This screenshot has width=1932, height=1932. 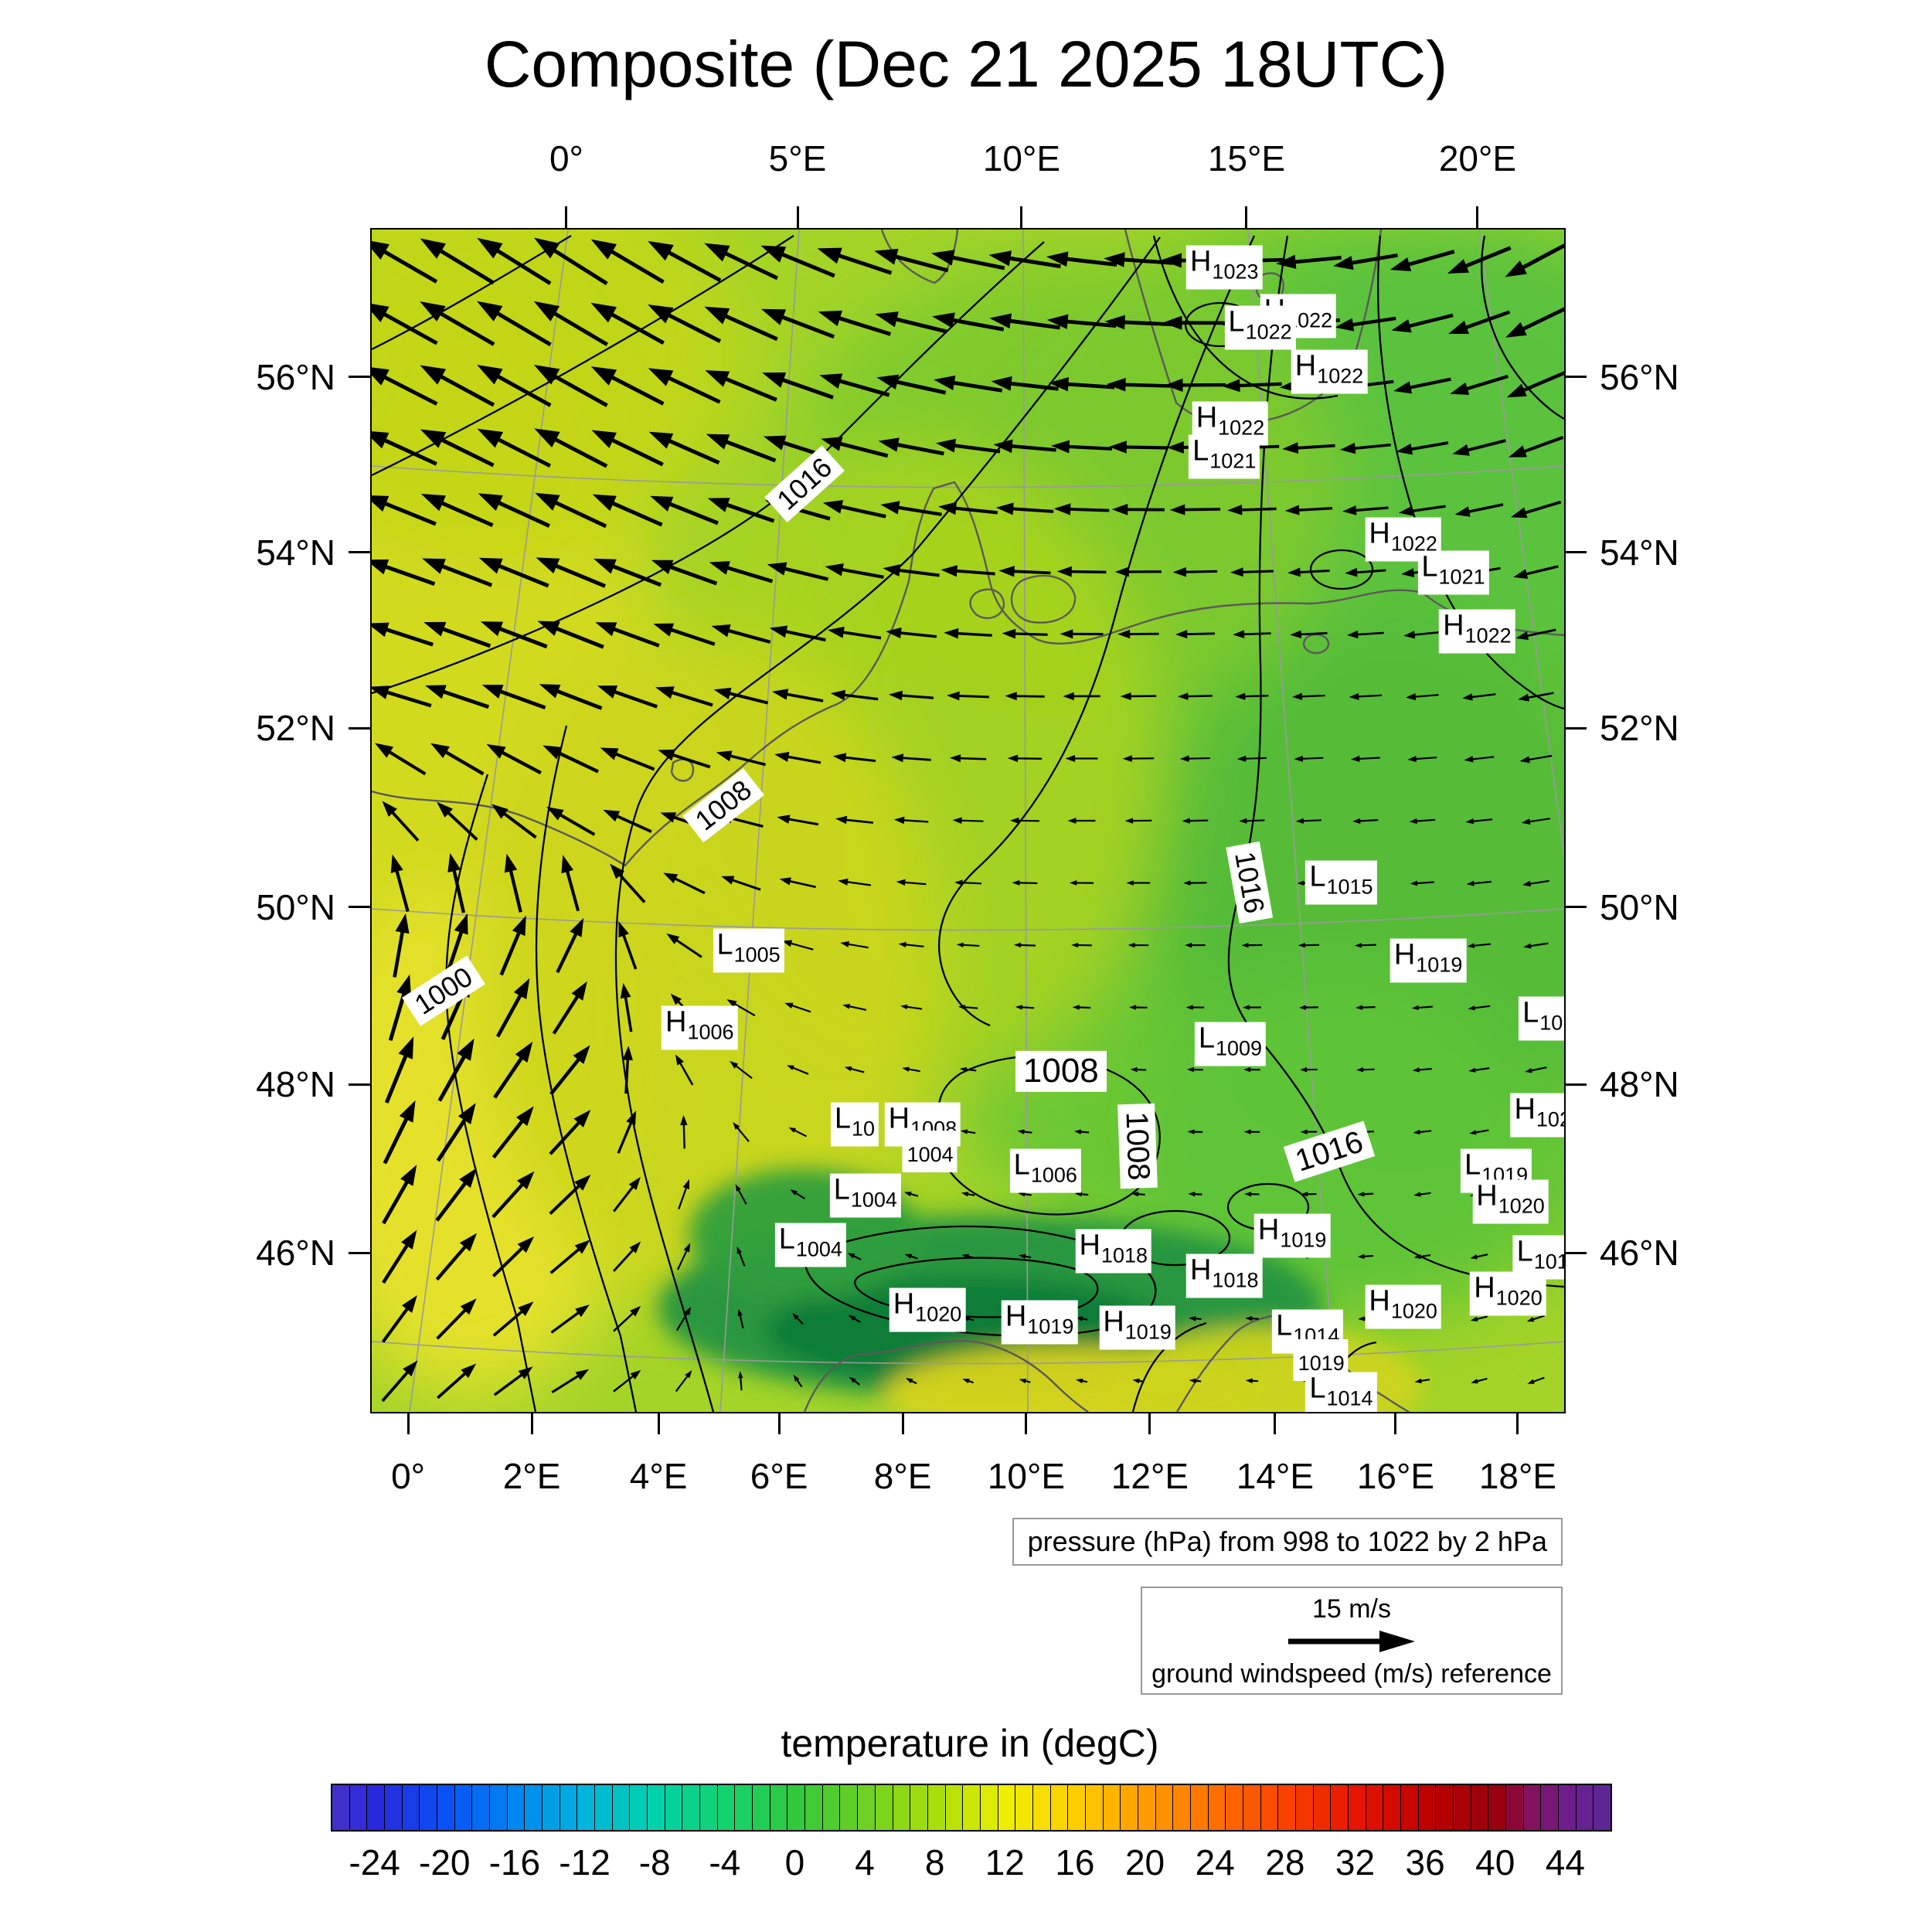 I want to click on contour-label: 1016, so click(x=805, y=484).